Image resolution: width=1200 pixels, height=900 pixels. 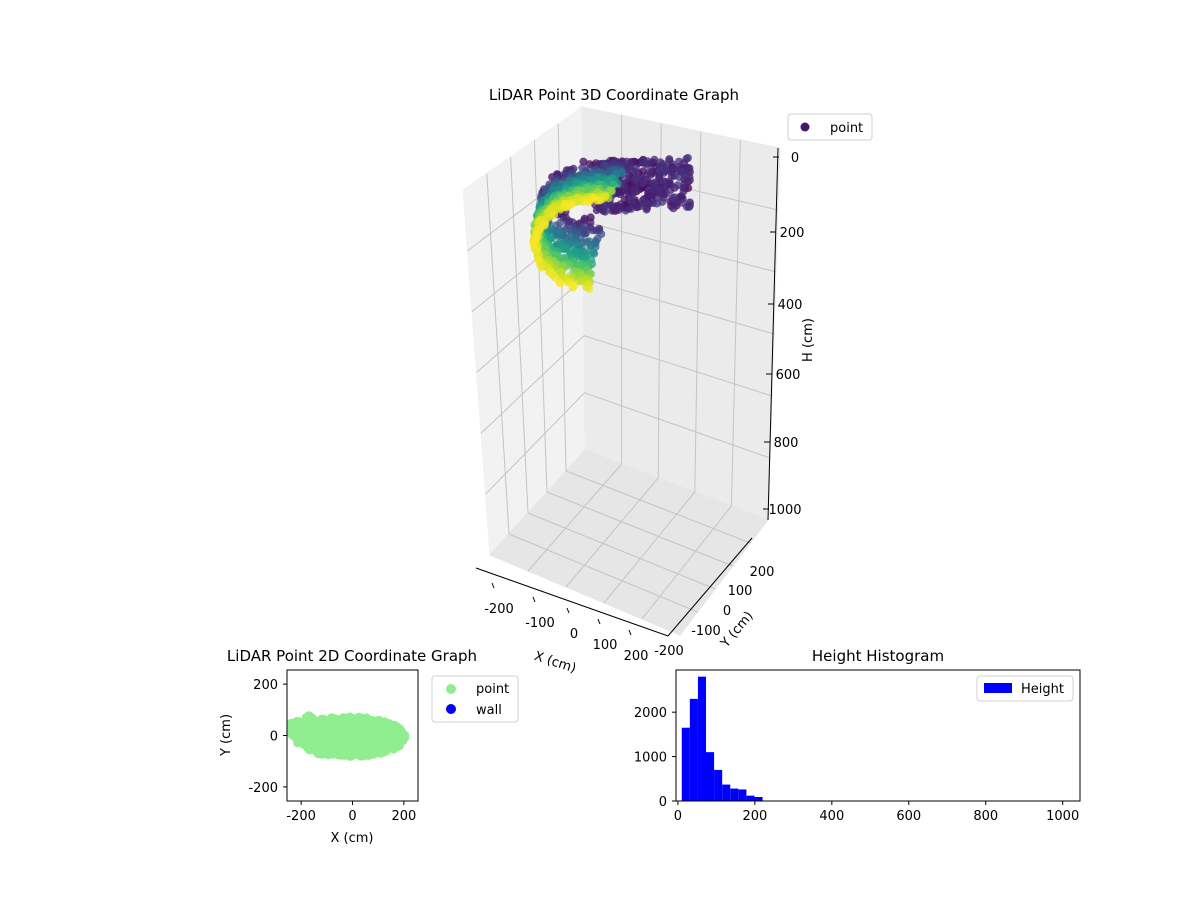 What do you see at coordinates (352, 838) in the screenshot?
I see `x-axis-label-2d: X (cm)` at bounding box center [352, 838].